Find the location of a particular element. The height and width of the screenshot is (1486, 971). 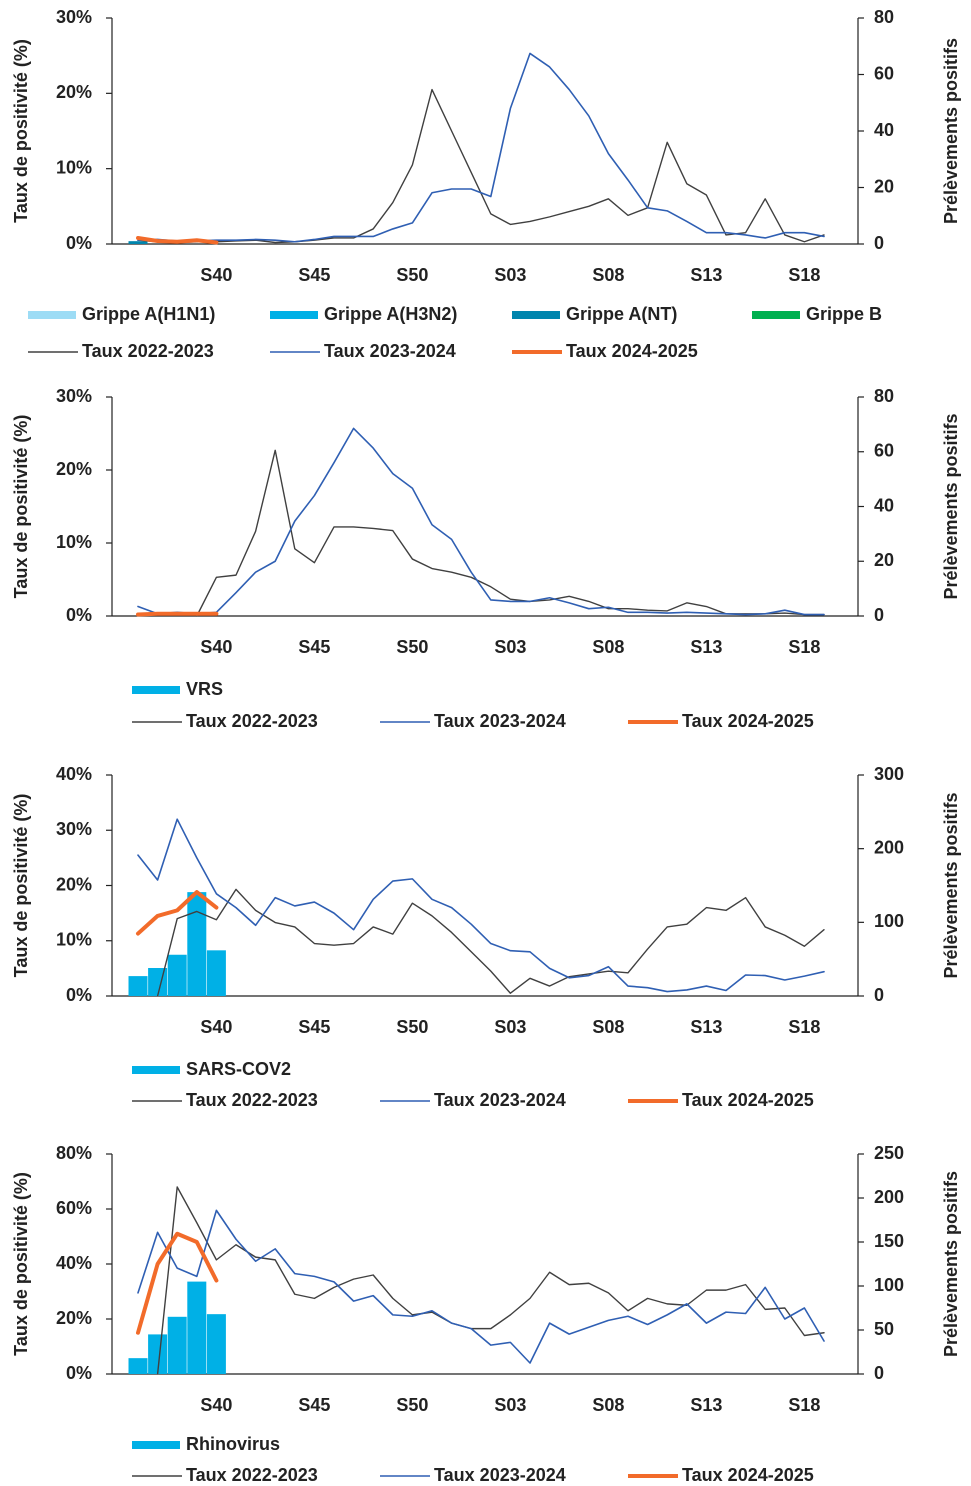

legend-label: Grippe A(H1N1) is located at coordinates (148, 314).